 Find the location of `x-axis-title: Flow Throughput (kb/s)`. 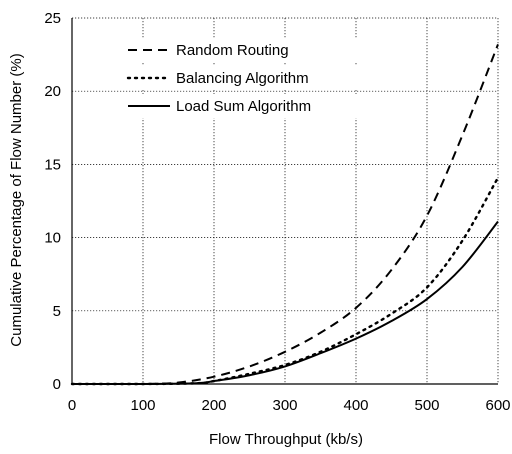

x-axis-title: Flow Throughput (kb/s) is located at coordinates (286, 439).